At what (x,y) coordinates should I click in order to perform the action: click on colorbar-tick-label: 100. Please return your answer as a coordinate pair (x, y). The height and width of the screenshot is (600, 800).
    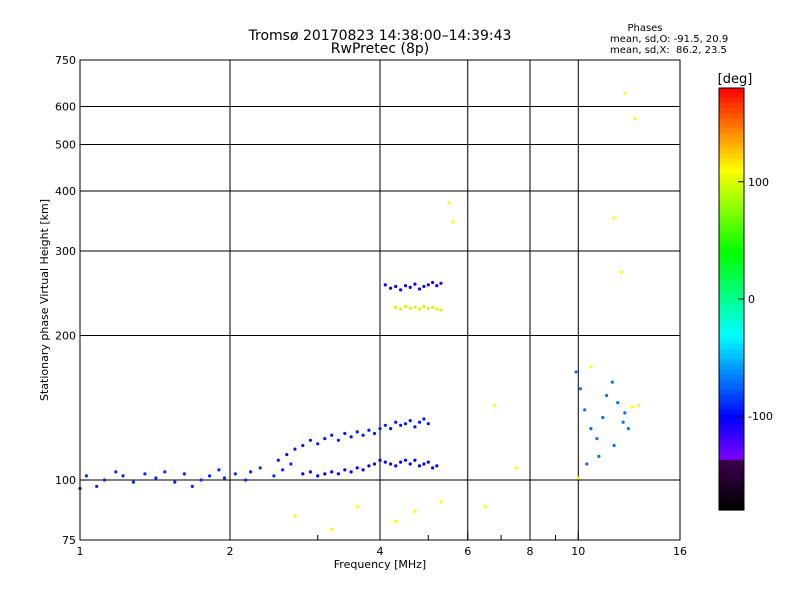
    Looking at the image, I should click on (758, 182).